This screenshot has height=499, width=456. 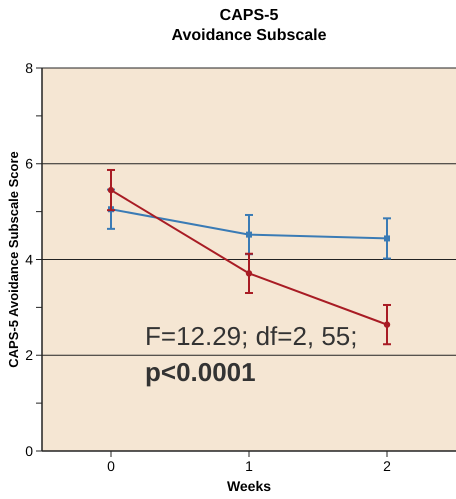 I want to click on y-tick-label: 4, so click(x=29, y=259).